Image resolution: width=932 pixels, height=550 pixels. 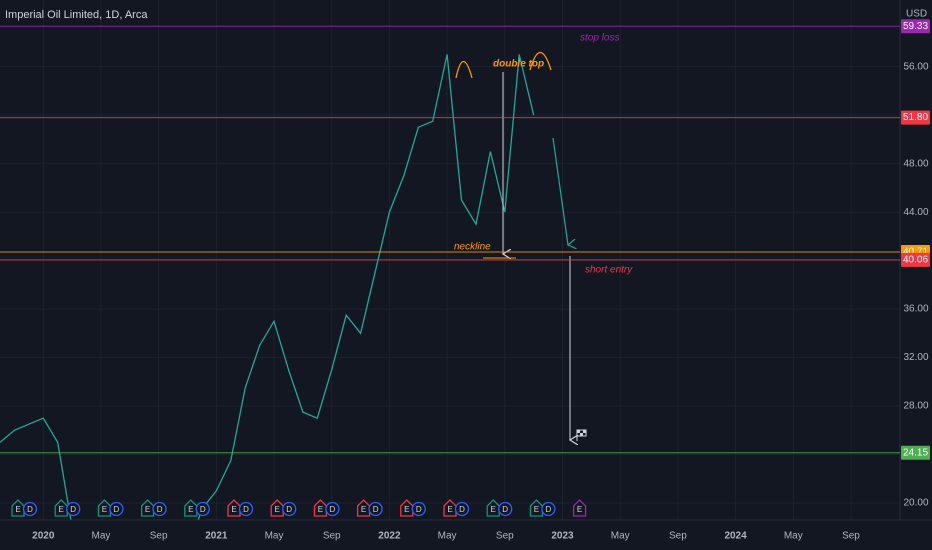 What do you see at coordinates (915, 309) in the screenshot?
I see `y-tick-label: 36.00` at bounding box center [915, 309].